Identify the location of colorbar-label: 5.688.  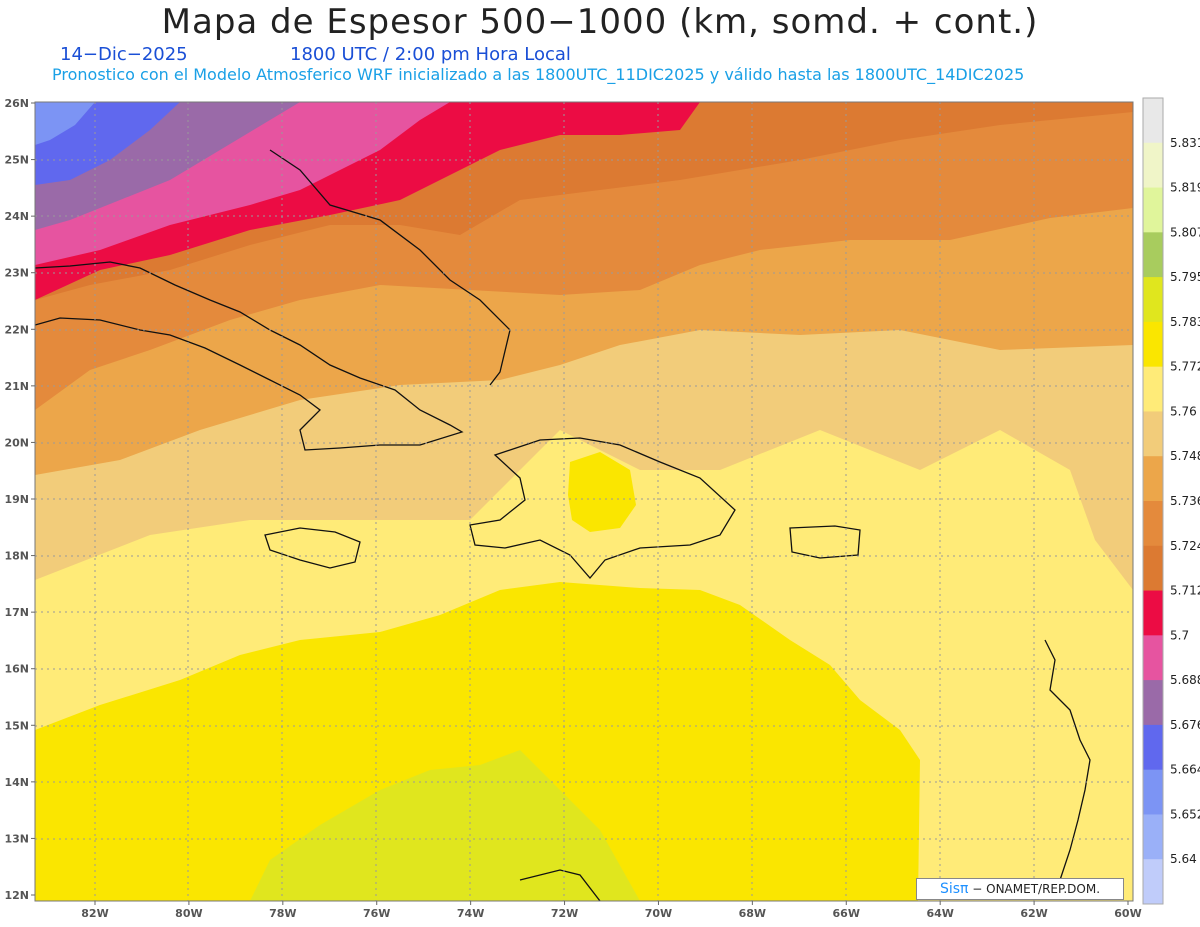
(1185, 680).